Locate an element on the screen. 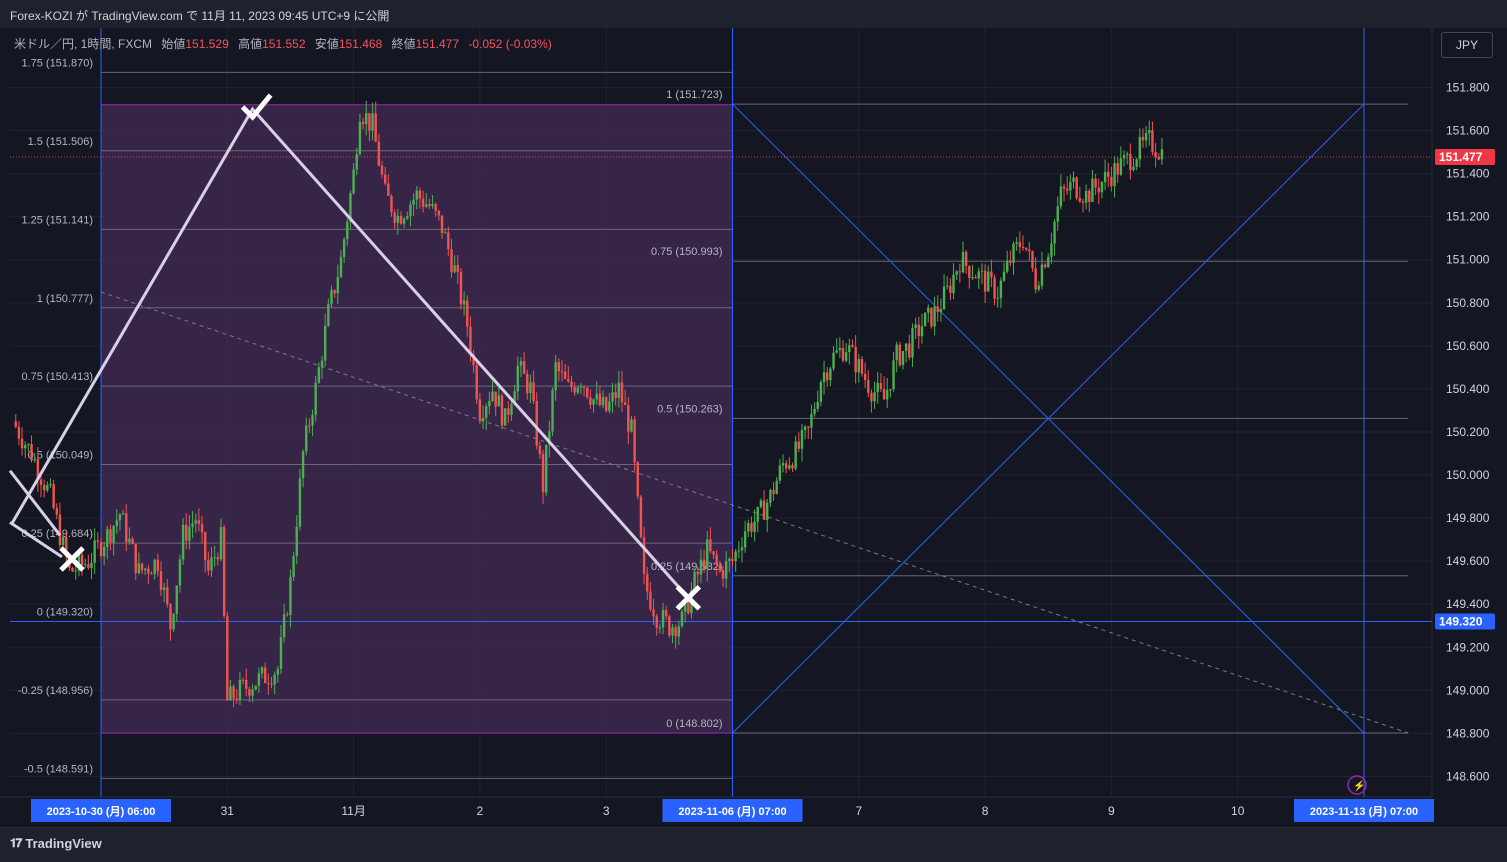  low-value: 151.468 is located at coordinates (360, 44).